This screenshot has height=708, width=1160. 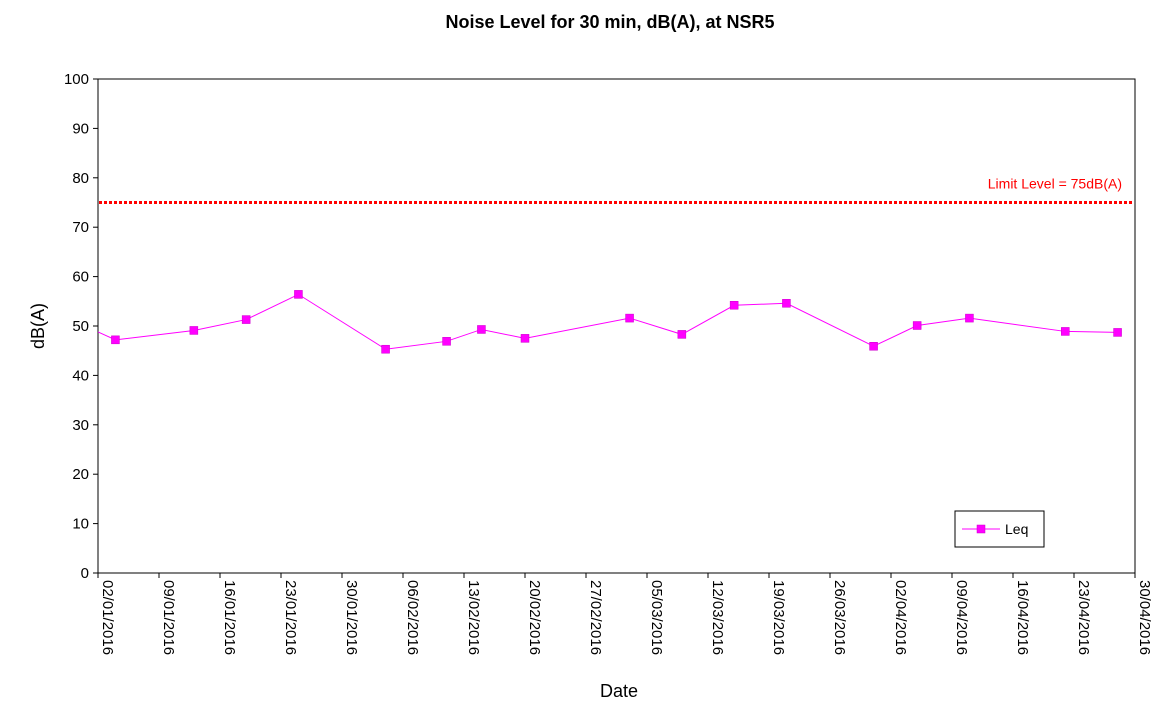 What do you see at coordinates (168, 617) in the screenshot?
I see `x-tick-label: 09/01/2016` at bounding box center [168, 617].